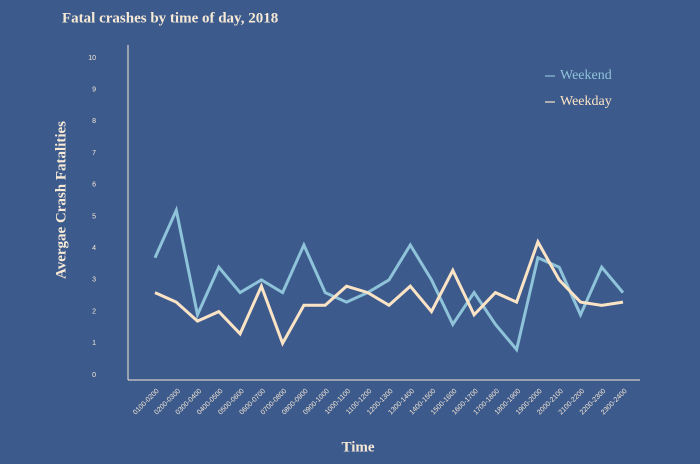  Describe the element at coordinates (94, 375) in the screenshot. I see `y-tick-label: 0` at that location.